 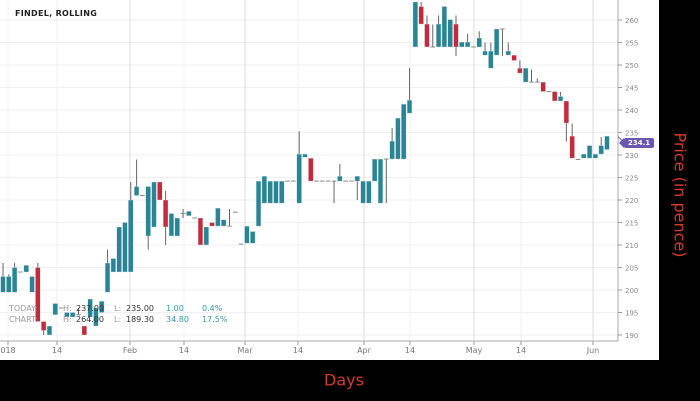 I want to click on last-price-badge: 234.1, so click(x=636, y=143).